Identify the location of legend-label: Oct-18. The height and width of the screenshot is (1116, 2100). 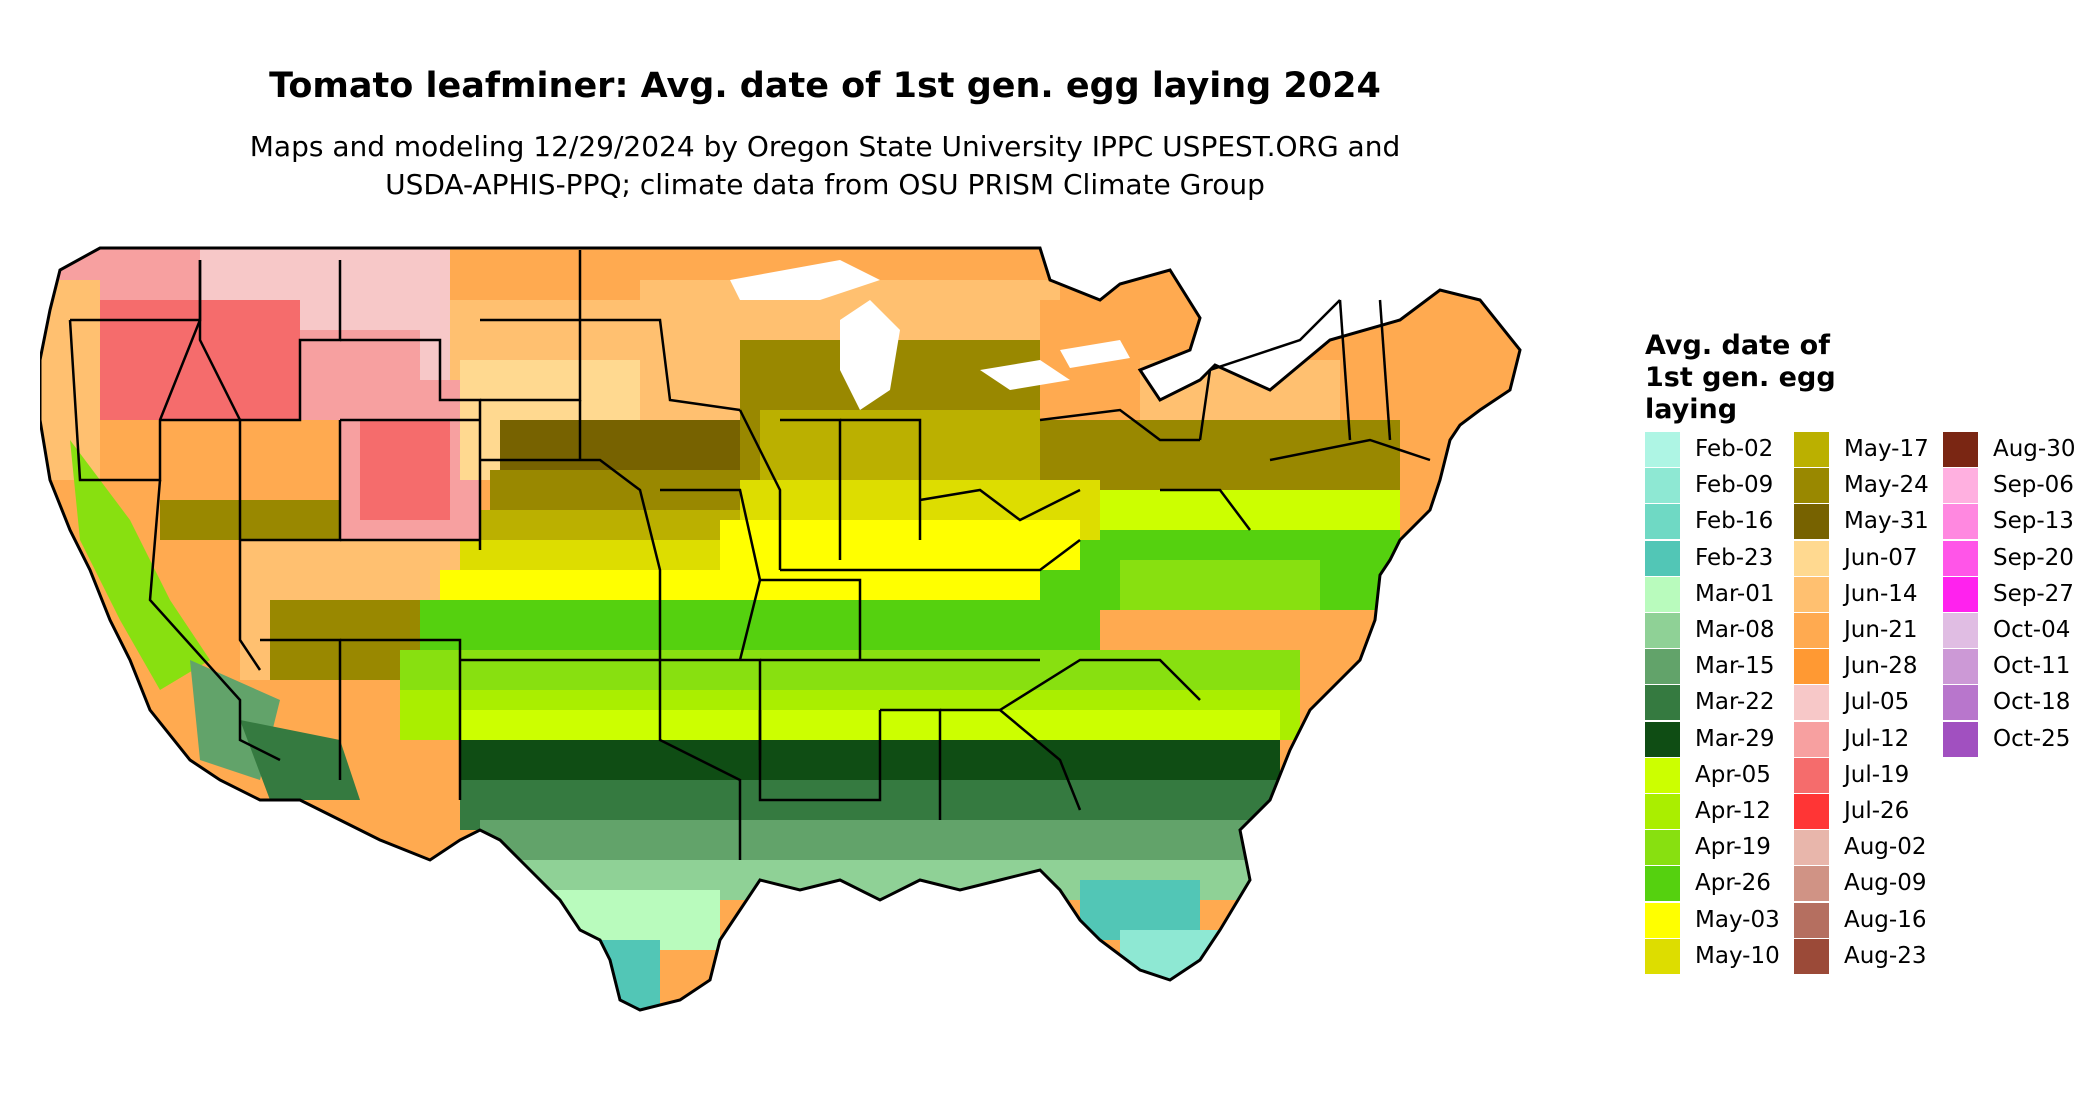
(2032, 702).